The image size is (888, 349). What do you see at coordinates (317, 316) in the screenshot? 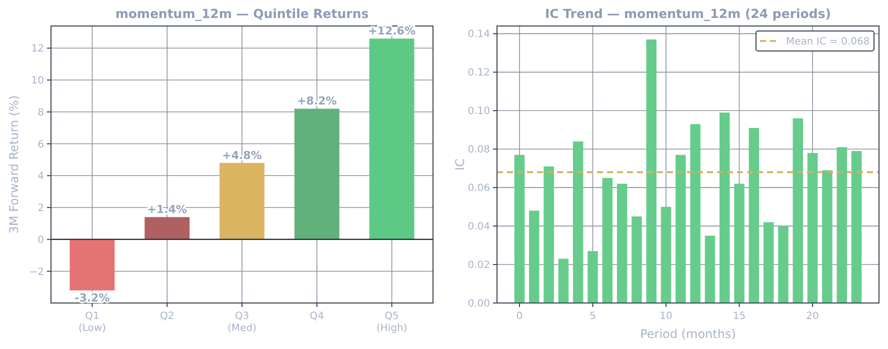
I see `x-tick-label: Q4` at bounding box center [317, 316].